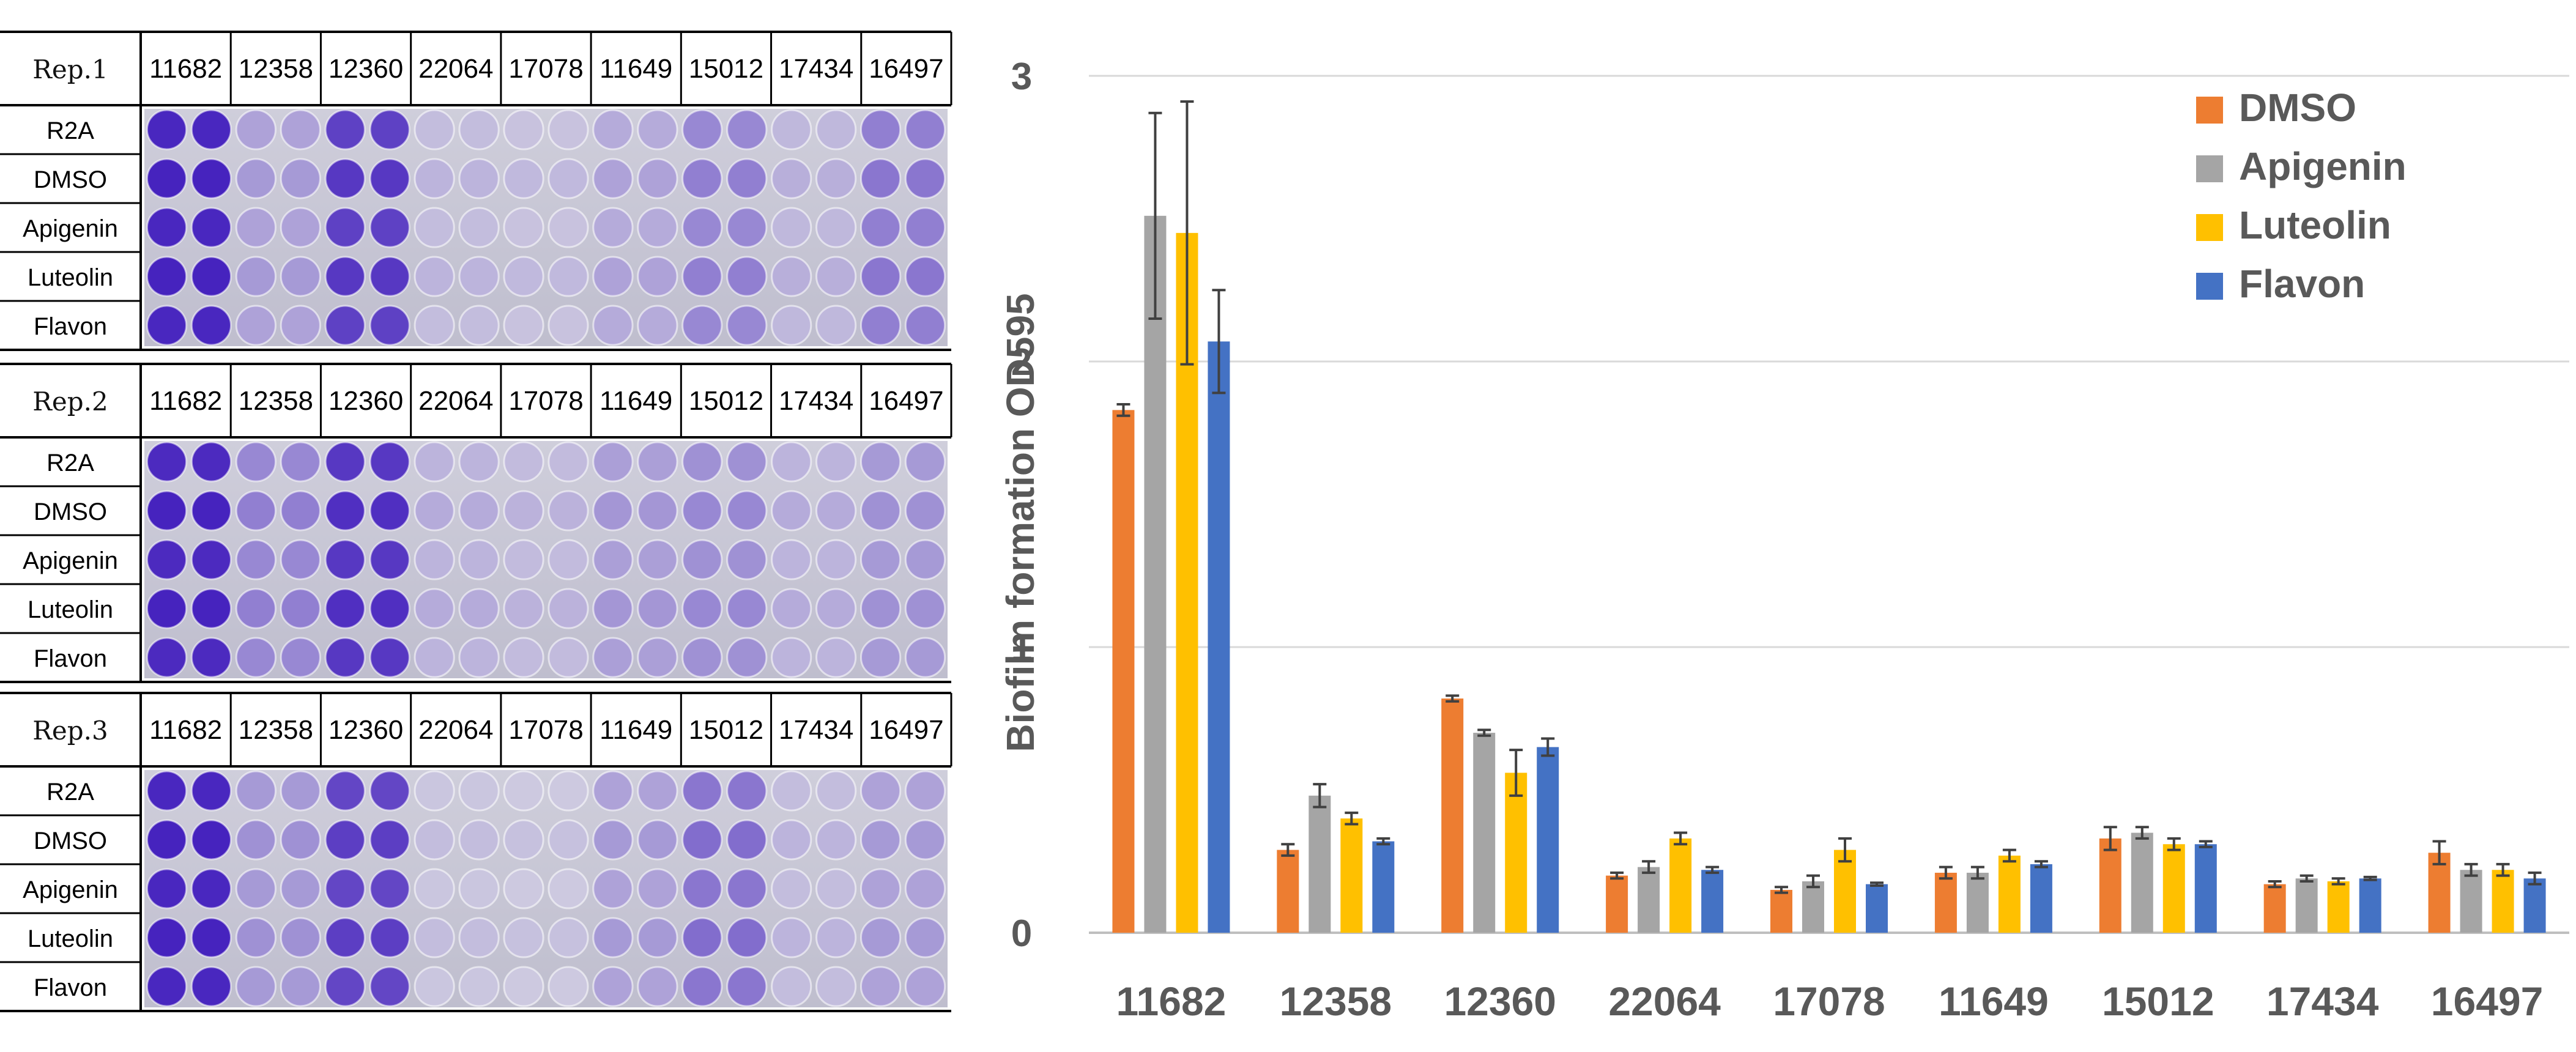 The height and width of the screenshot is (1052, 2576). What do you see at coordinates (2322, 1001) in the screenshot?
I see `x-tick-label: 17434` at bounding box center [2322, 1001].